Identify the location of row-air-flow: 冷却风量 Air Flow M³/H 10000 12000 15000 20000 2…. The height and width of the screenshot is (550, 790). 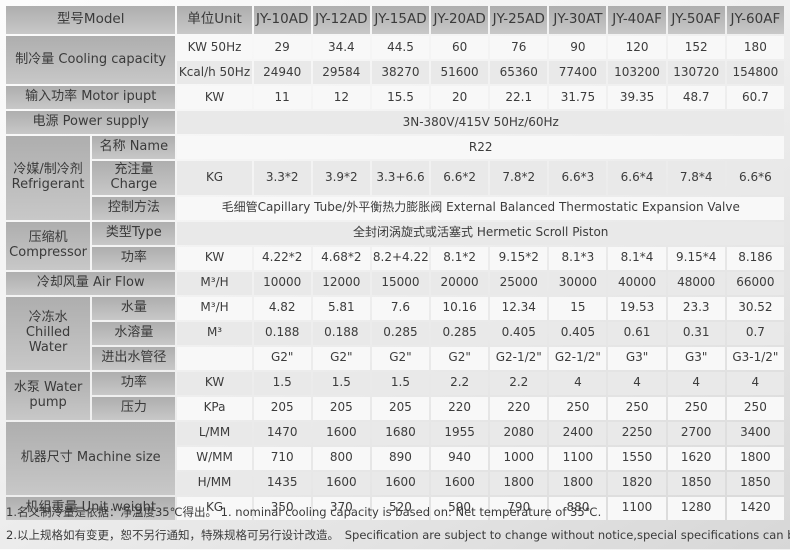
(395, 283).